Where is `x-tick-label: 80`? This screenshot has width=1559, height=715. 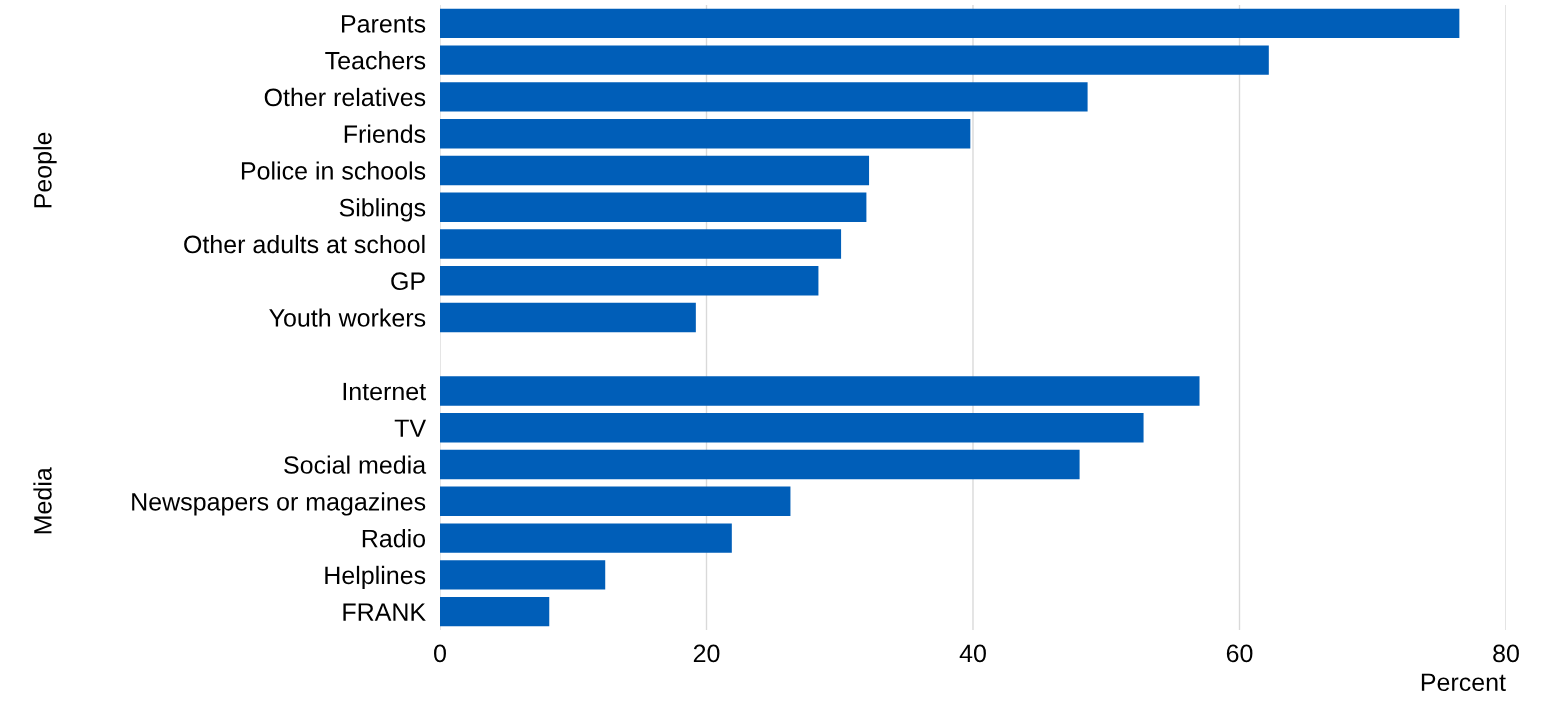
x-tick-label: 80 is located at coordinates (1506, 653).